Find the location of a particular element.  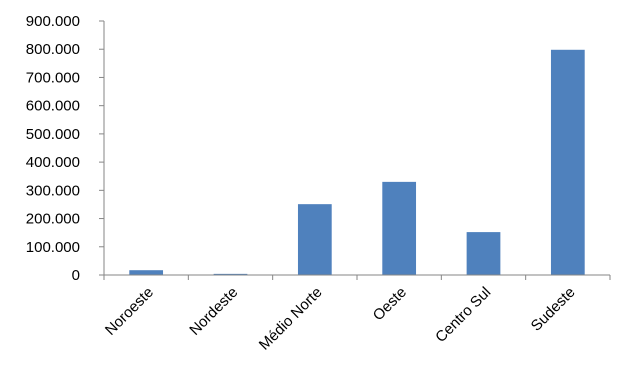

bar-sudeste is located at coordinates (567, 162).